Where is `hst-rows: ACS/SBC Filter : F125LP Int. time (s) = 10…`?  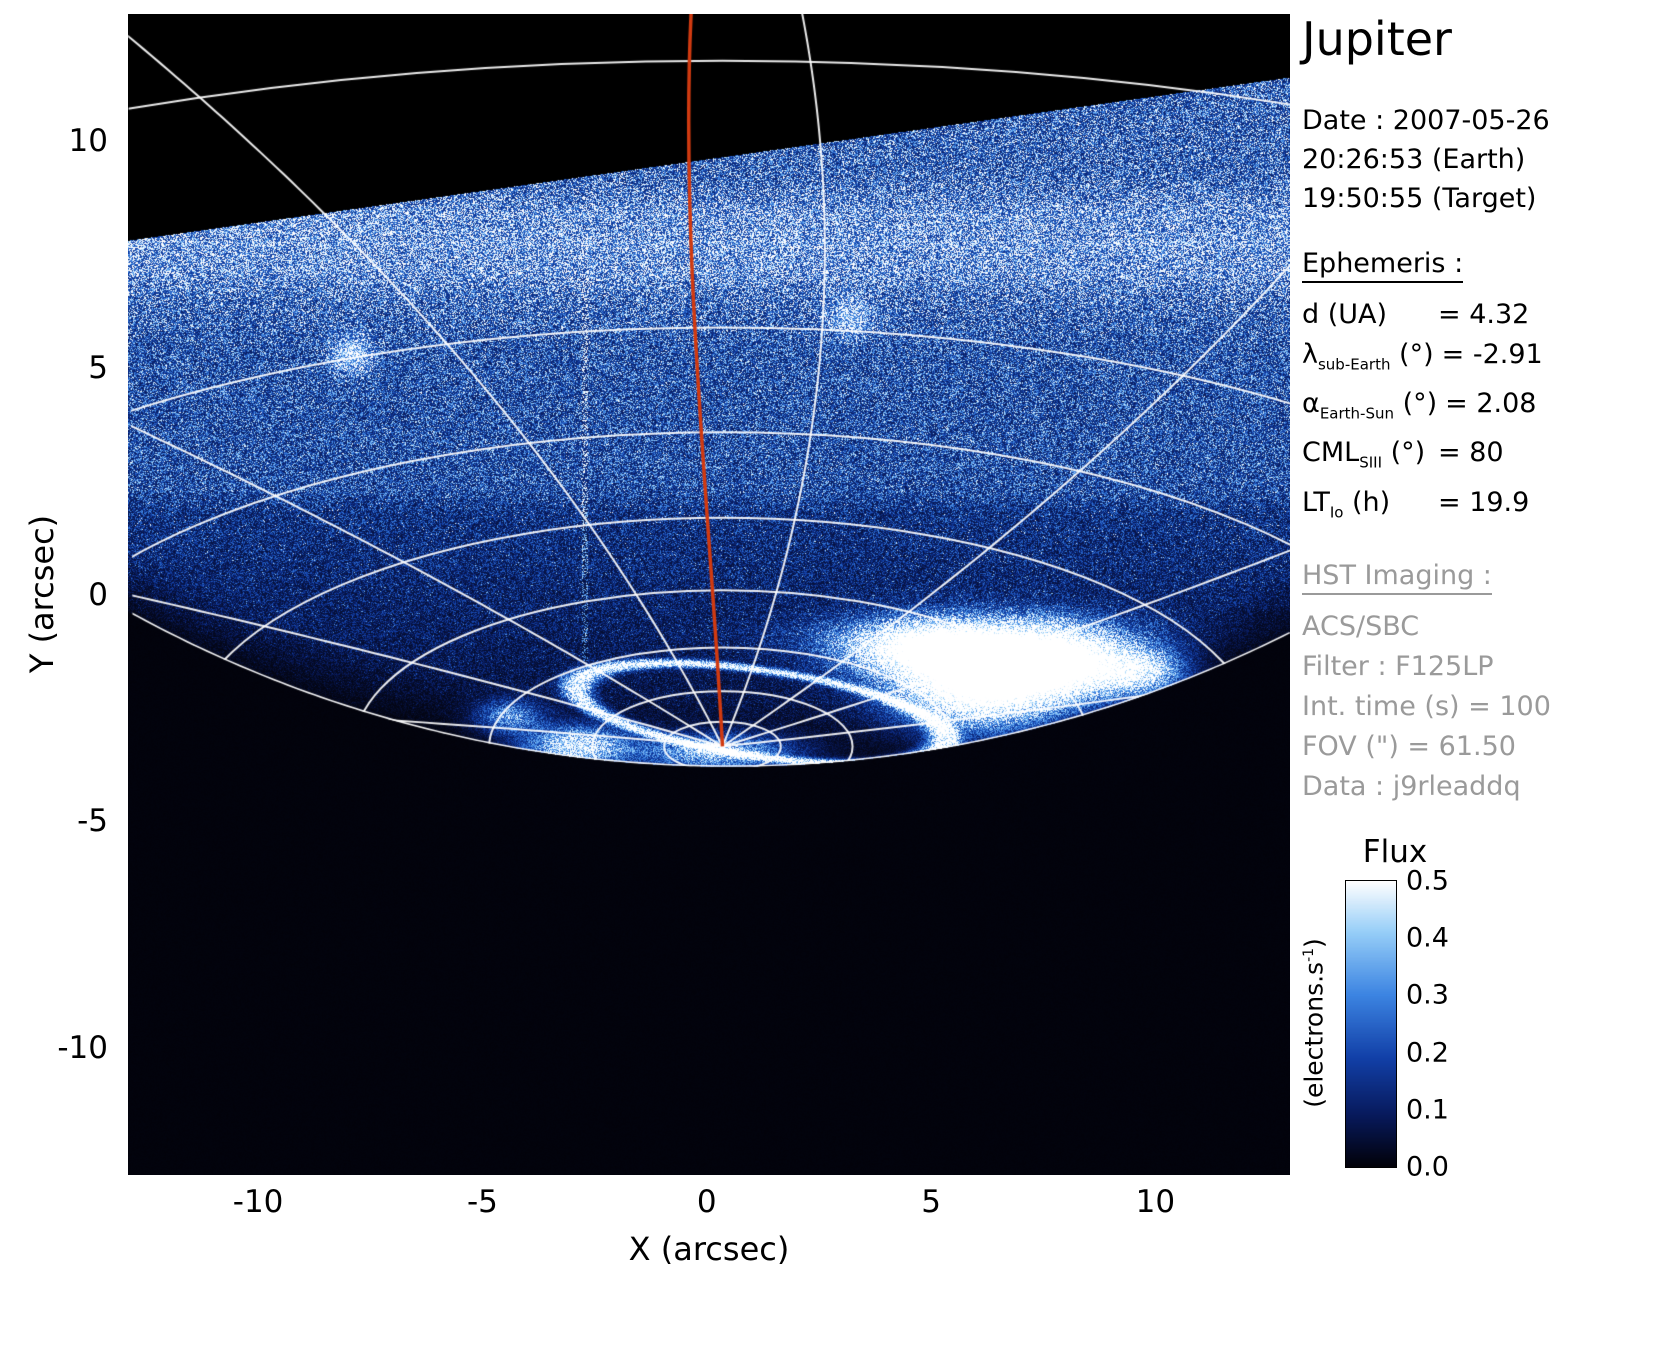 hst-rows: ACS/SBC Filter : F125LP Int. time (s) = 10… is located at coordinates (1488, 707).